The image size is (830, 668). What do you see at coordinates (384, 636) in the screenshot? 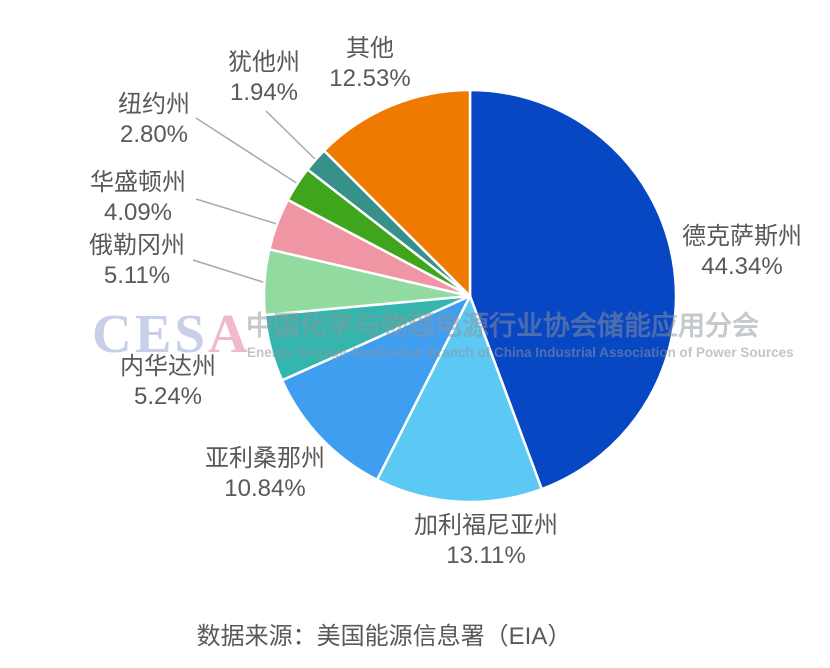
I see `data-source-note: 数据来源：美国能源信息署（EIA）` at bounding box center [384, 636].